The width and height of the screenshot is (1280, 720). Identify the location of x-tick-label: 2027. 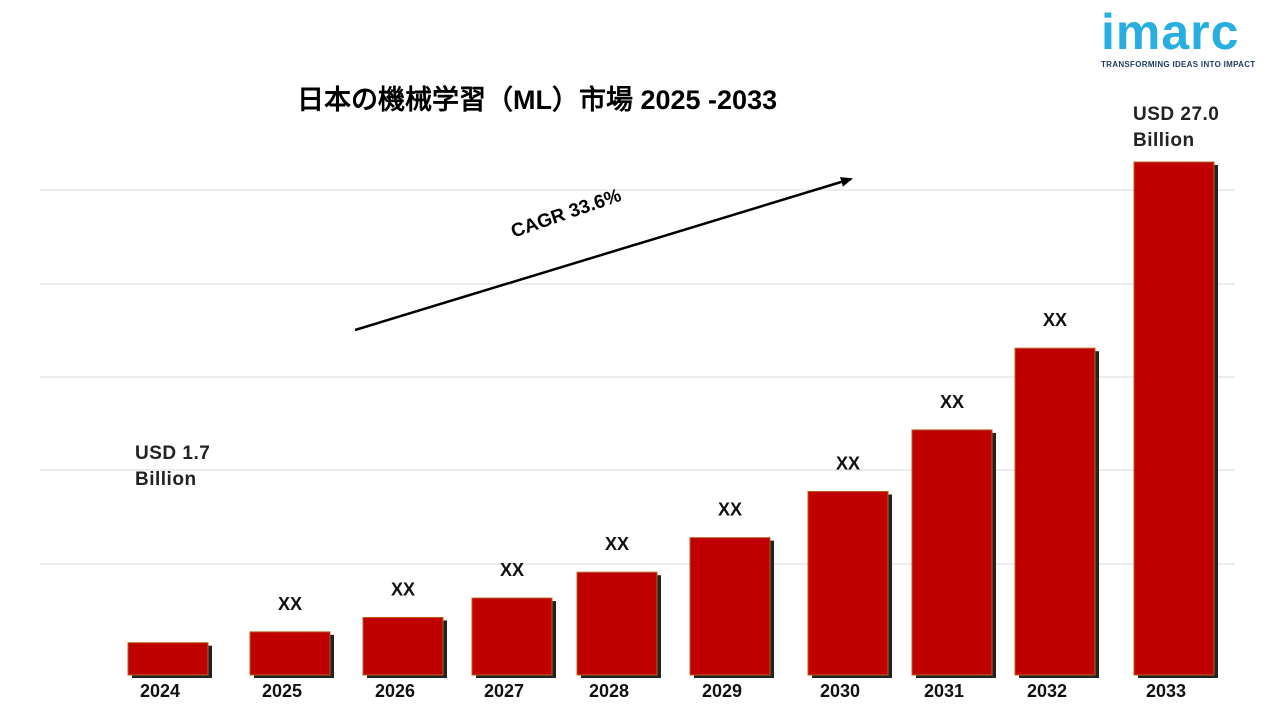
(504, 691).